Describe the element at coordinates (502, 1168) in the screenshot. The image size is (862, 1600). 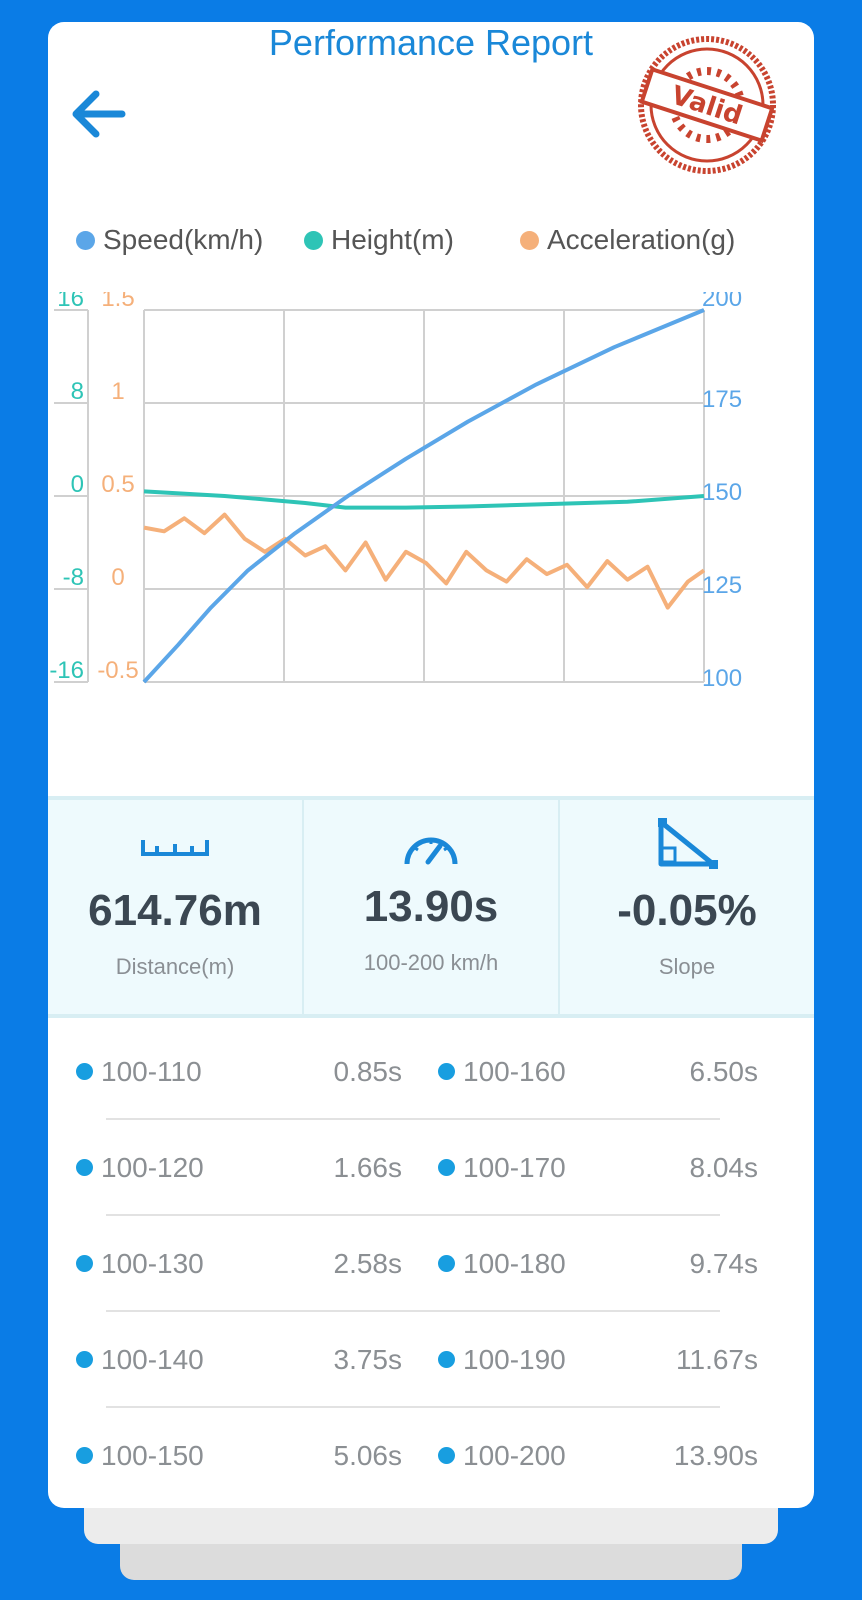
I see `split-range: 100-170` at that location.